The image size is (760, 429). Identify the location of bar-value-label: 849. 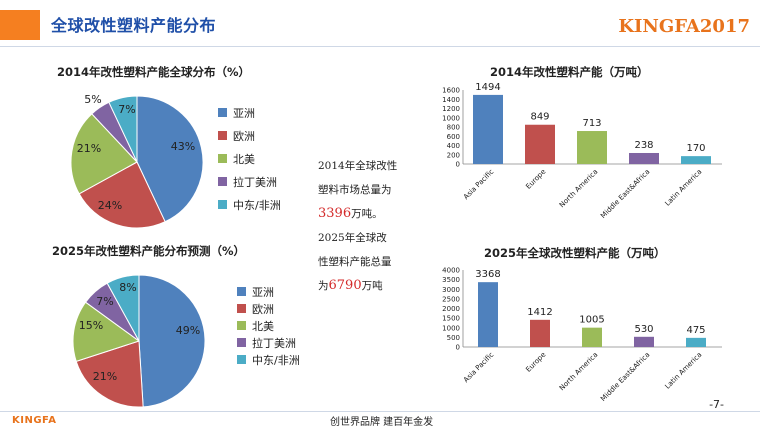
(539, 117).